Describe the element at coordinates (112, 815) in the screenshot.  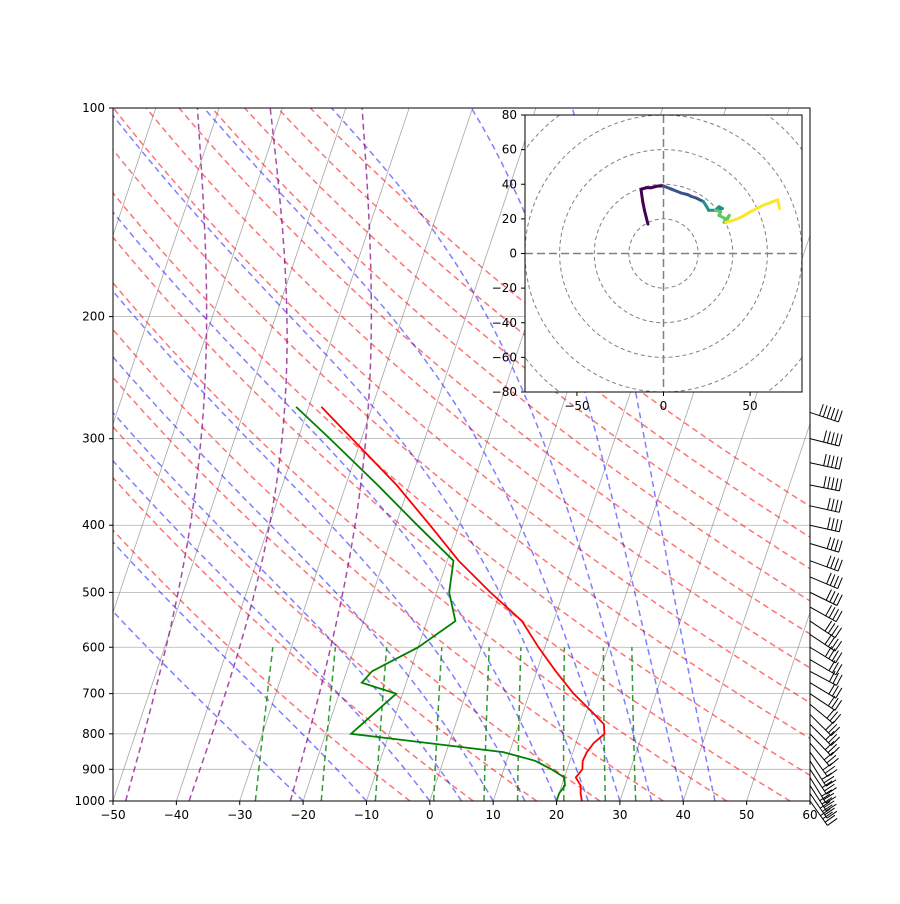
I see `x-tick-label: −50` at that location.